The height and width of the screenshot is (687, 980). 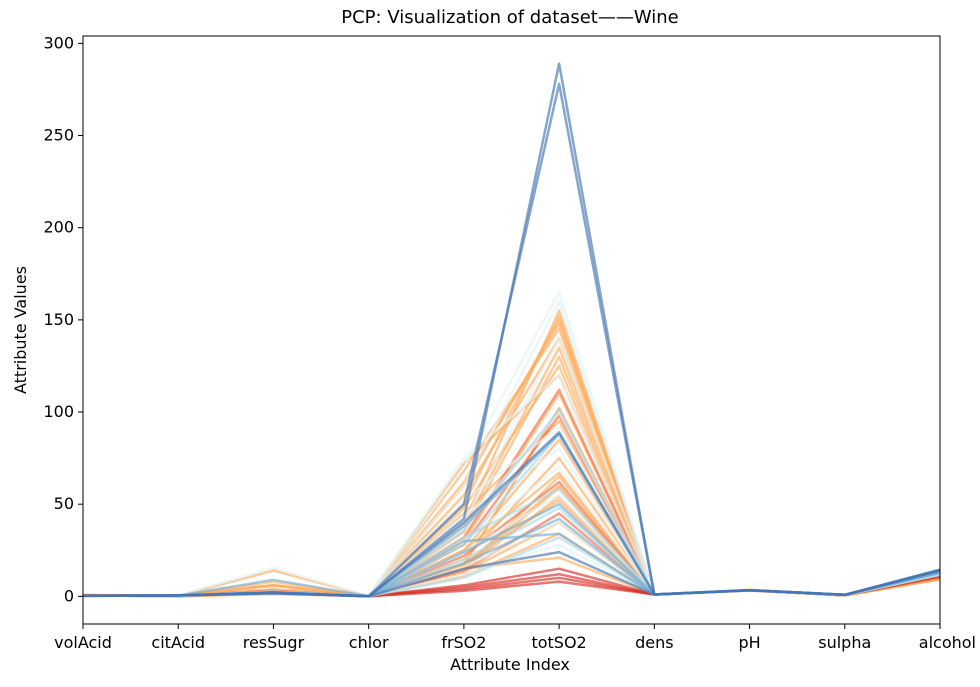 What do you see at coordinates (463, 642) in the screenshot?
I see `x-tick-label-frSO2: frSO2` at bounding box center [463, 642].